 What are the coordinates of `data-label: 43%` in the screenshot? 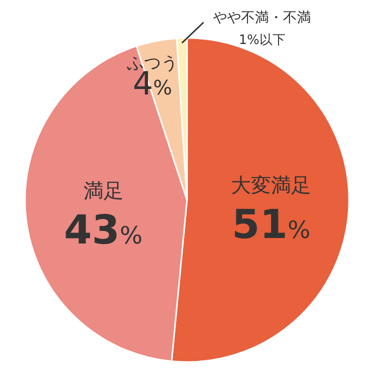 It's located at (103, 230).